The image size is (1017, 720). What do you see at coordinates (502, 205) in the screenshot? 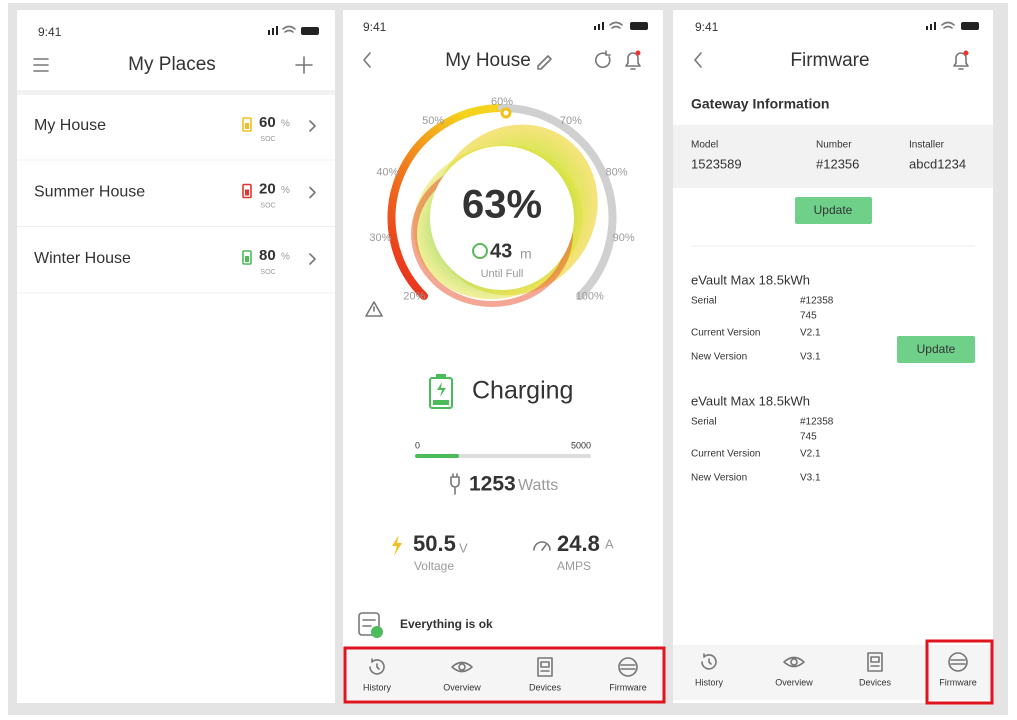
I see `charge-value: 63%` at bounding box center [502, 205].